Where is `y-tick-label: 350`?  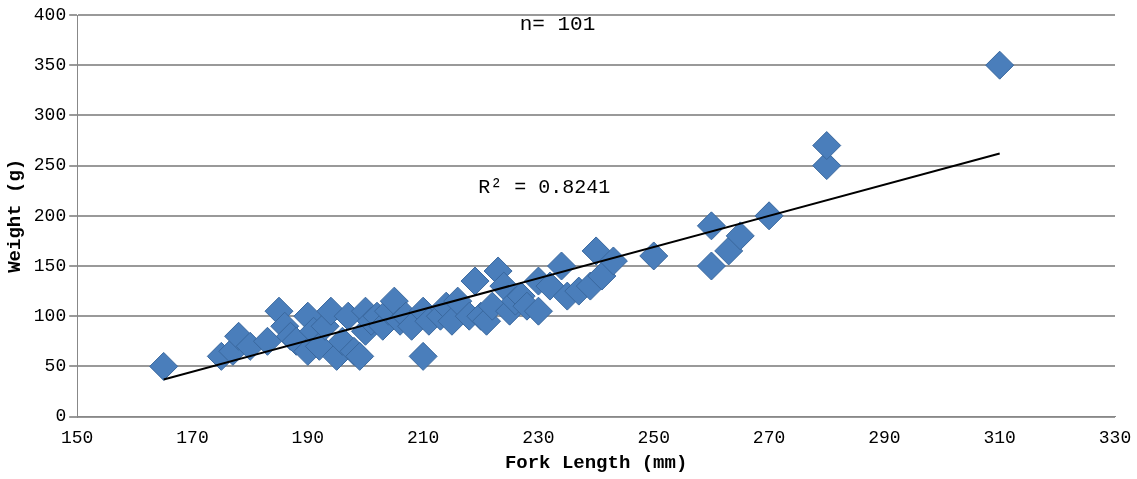 y-tick-label: 350 is located at coordinates (50, 64).